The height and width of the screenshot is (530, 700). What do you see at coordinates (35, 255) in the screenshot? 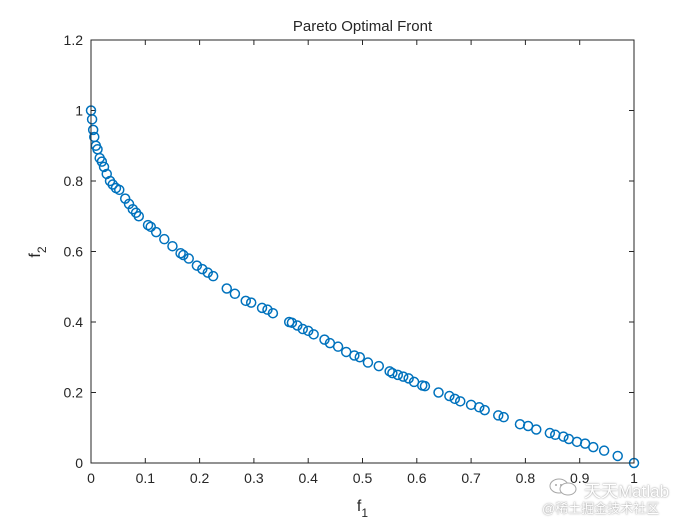
I see `y-axis-label-main: f` at bounding box center [35, 255].